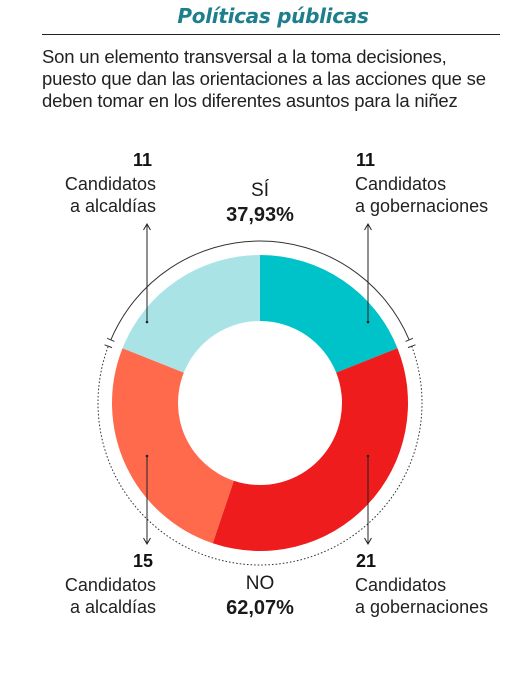  Describe the element at coordinates (260, 215) in the screenshot. I see `group-percent: 37,93%` at that location.